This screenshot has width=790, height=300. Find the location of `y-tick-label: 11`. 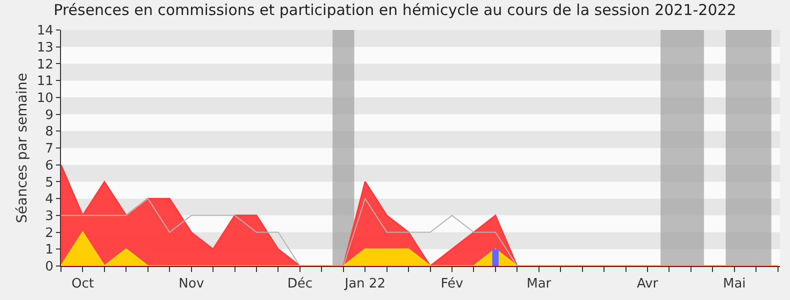

y-tick-label: 11 is located at coordinates (45, 82).